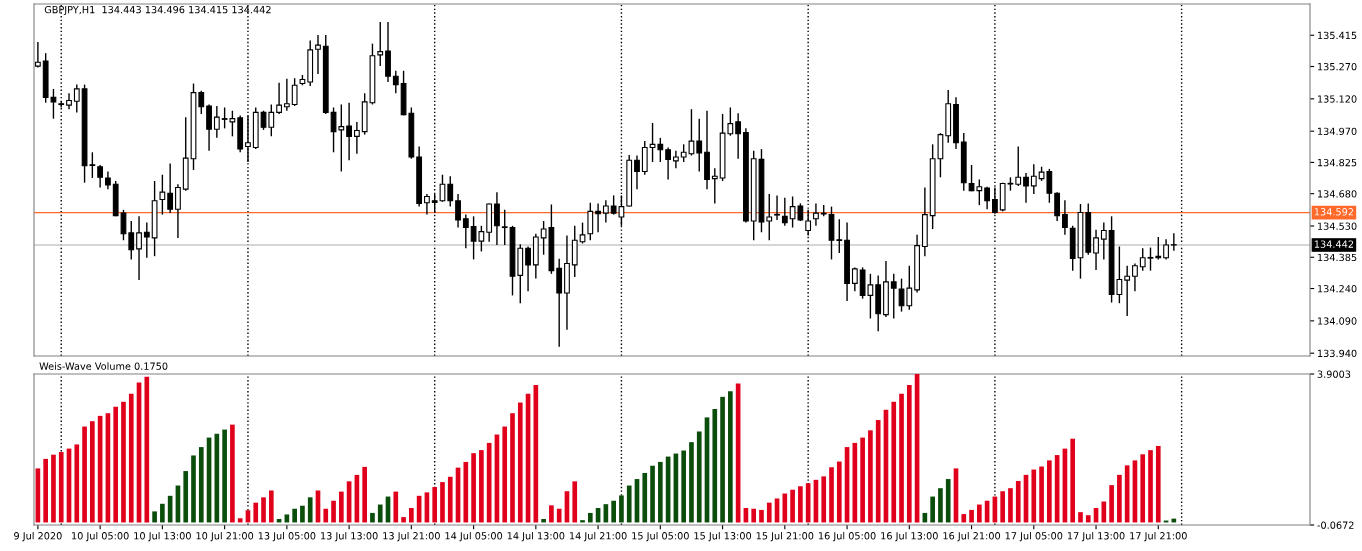  Describe the element at coordinates (1335, 525) in the screenshot. I see `y-tick-label: -0.0672` at that location.